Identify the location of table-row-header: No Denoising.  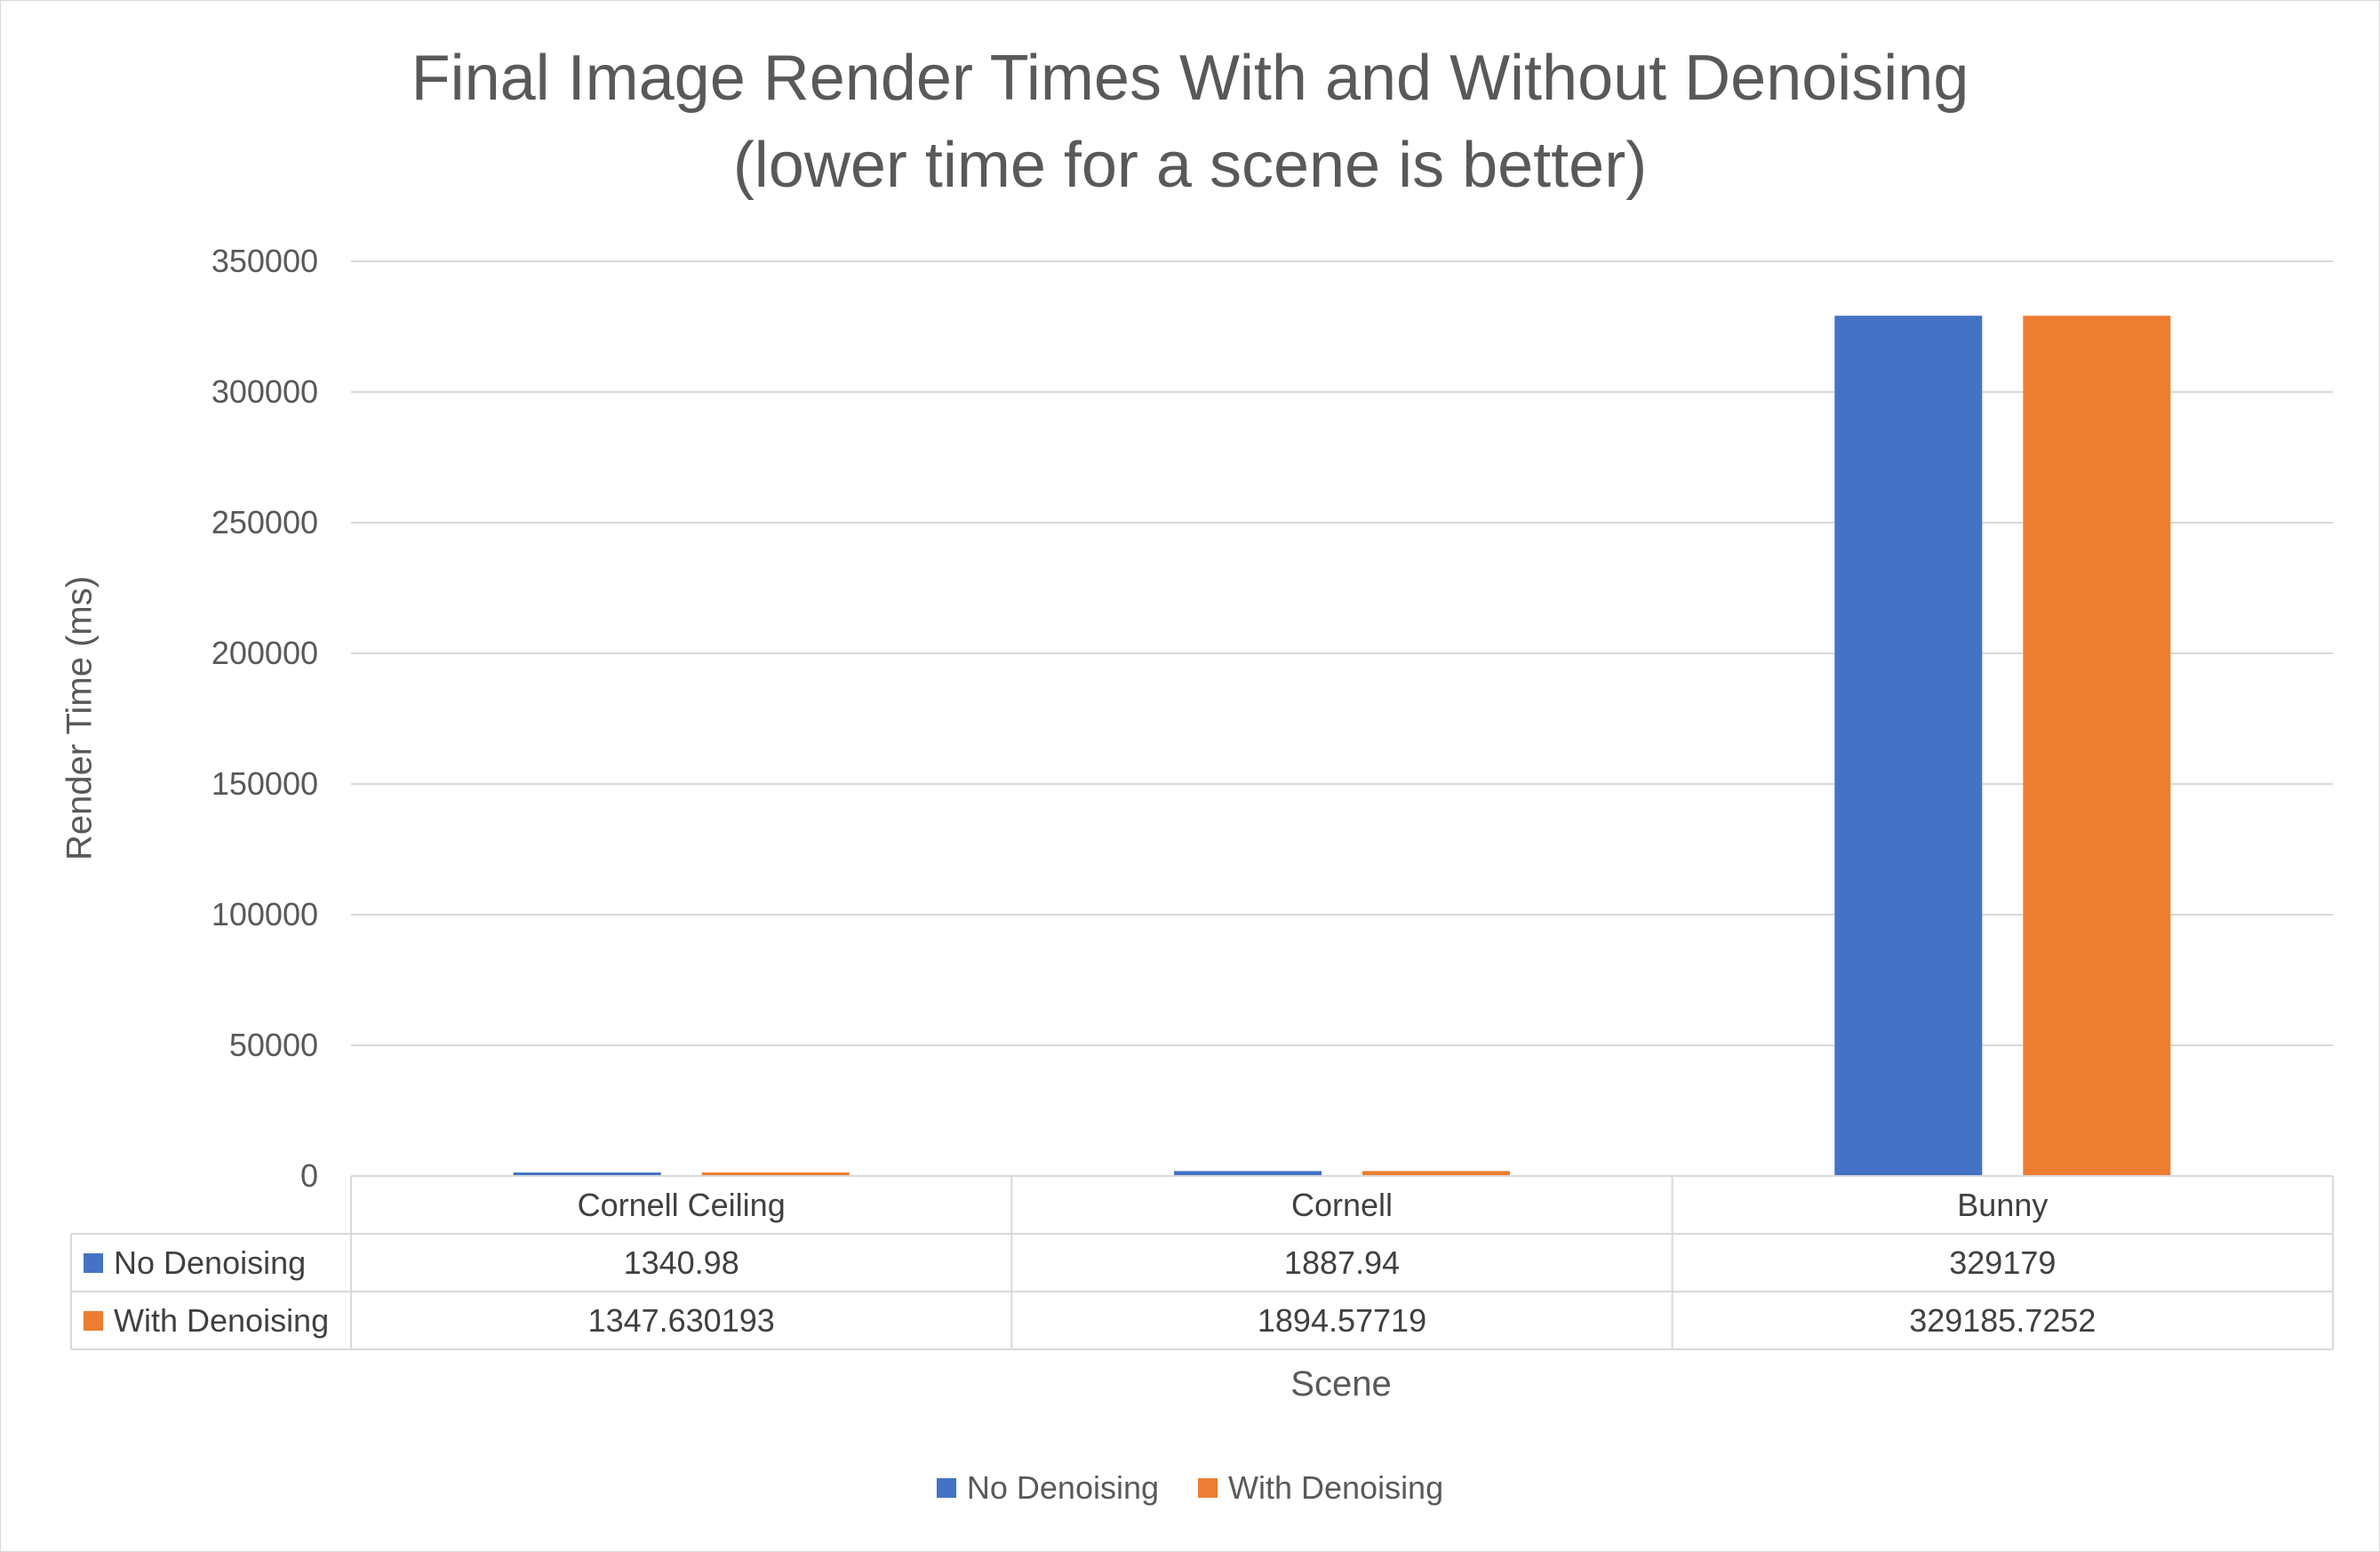
(195, 1263).